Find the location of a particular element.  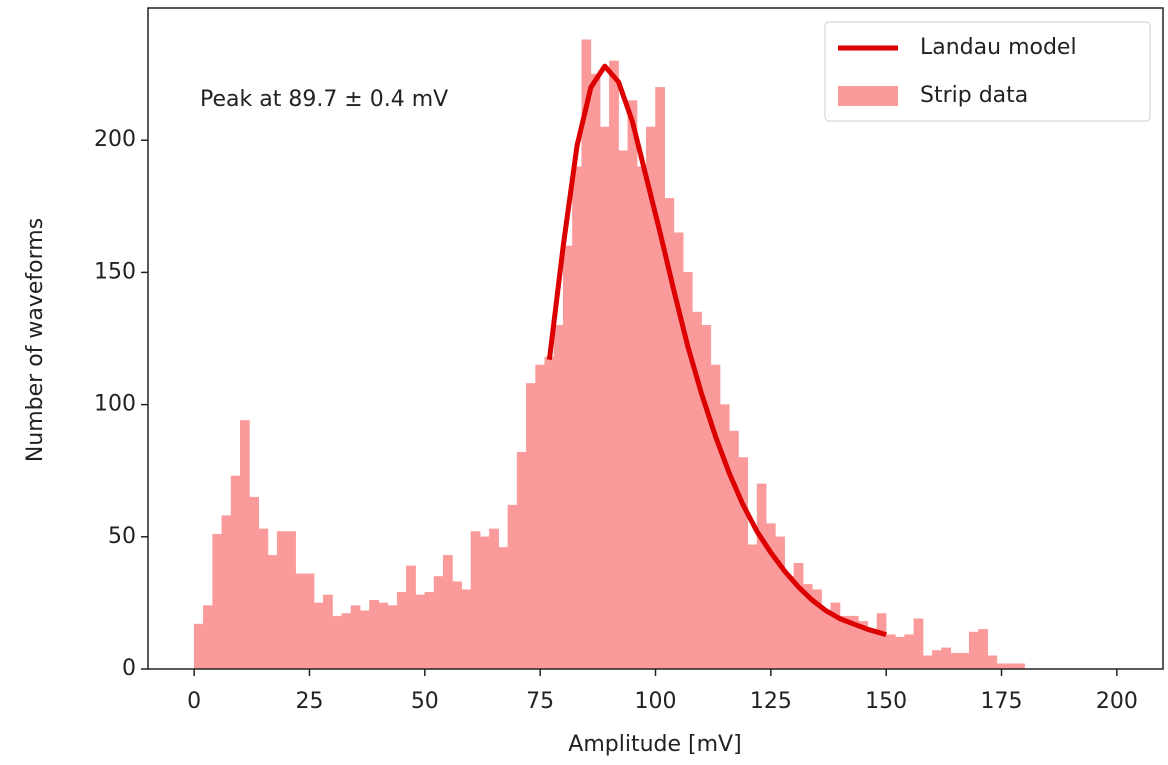

legend-label: Landau model is located at coordinates (998, 47).